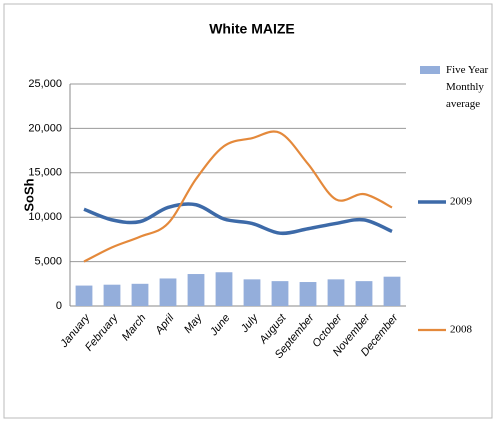 The image size is (498, 422). I want to click on legend-swatch, so click(430, 70).